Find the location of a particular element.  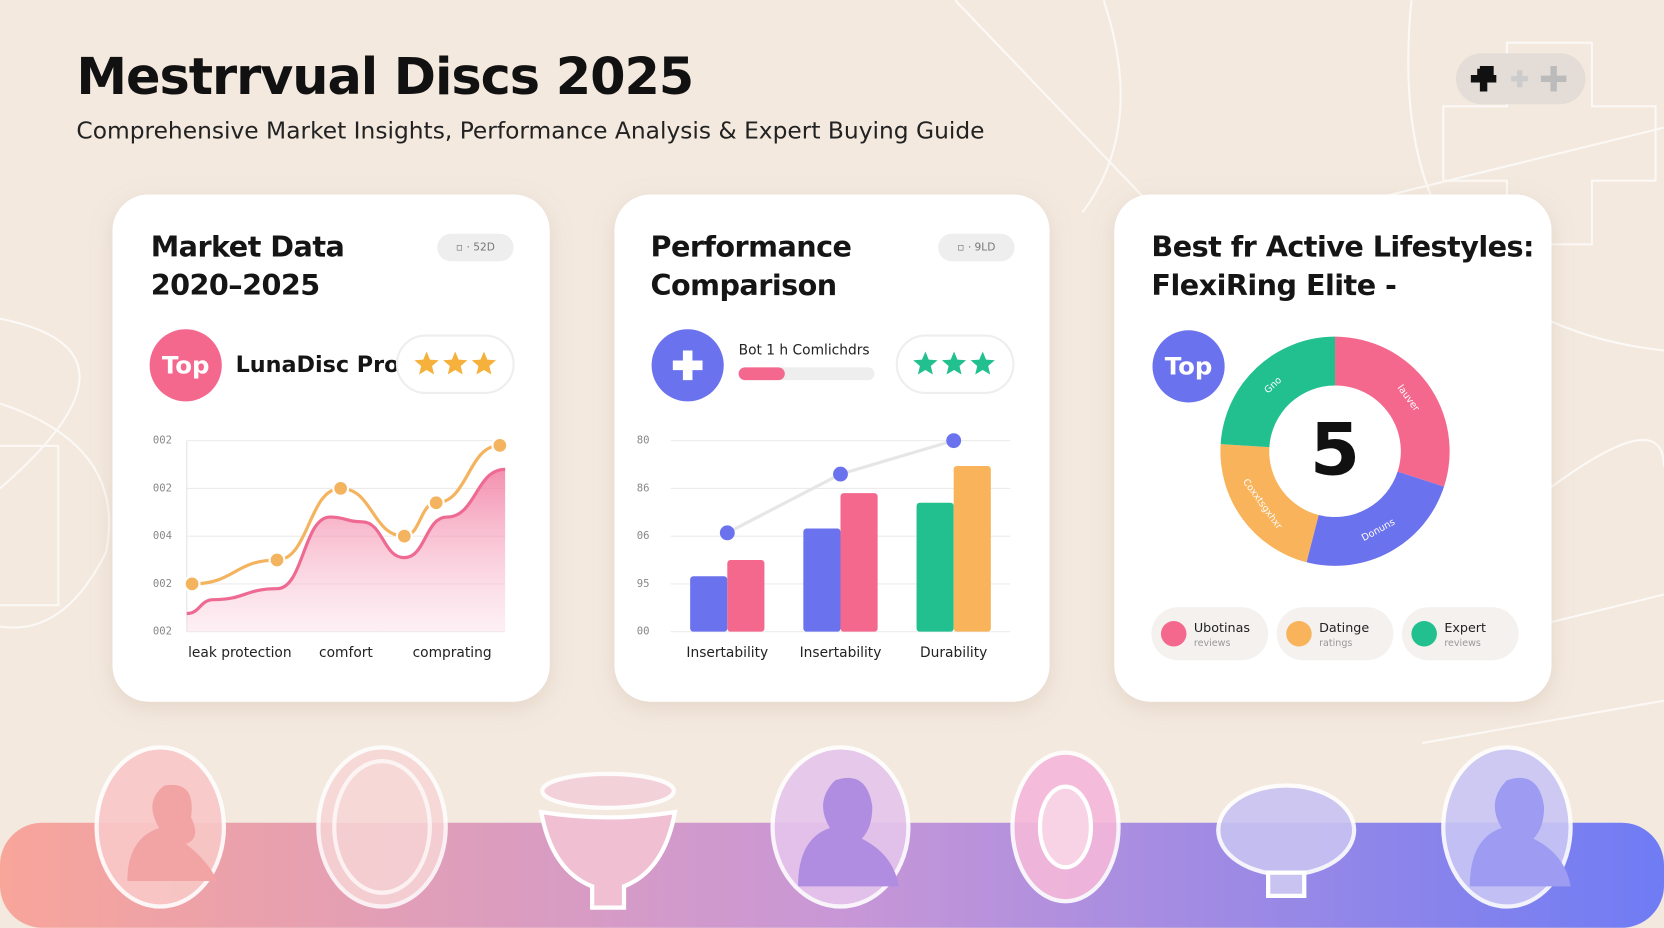

y-tick-label: 00 is located at coordinates (643, 631).